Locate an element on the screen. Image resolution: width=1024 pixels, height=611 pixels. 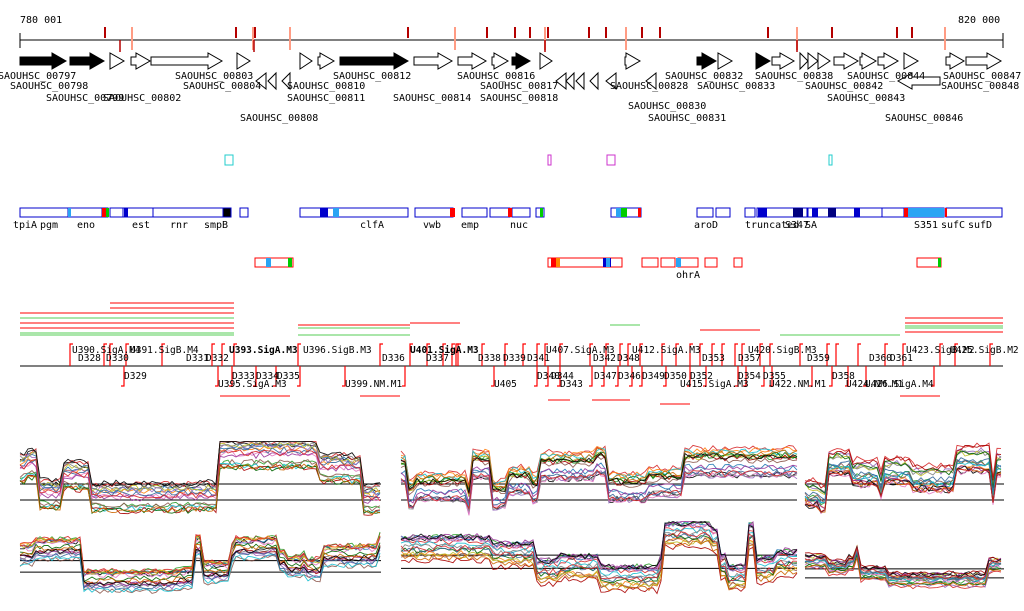
gene-label: SAOUHSC_00847 is located at coordinates (982, 76).